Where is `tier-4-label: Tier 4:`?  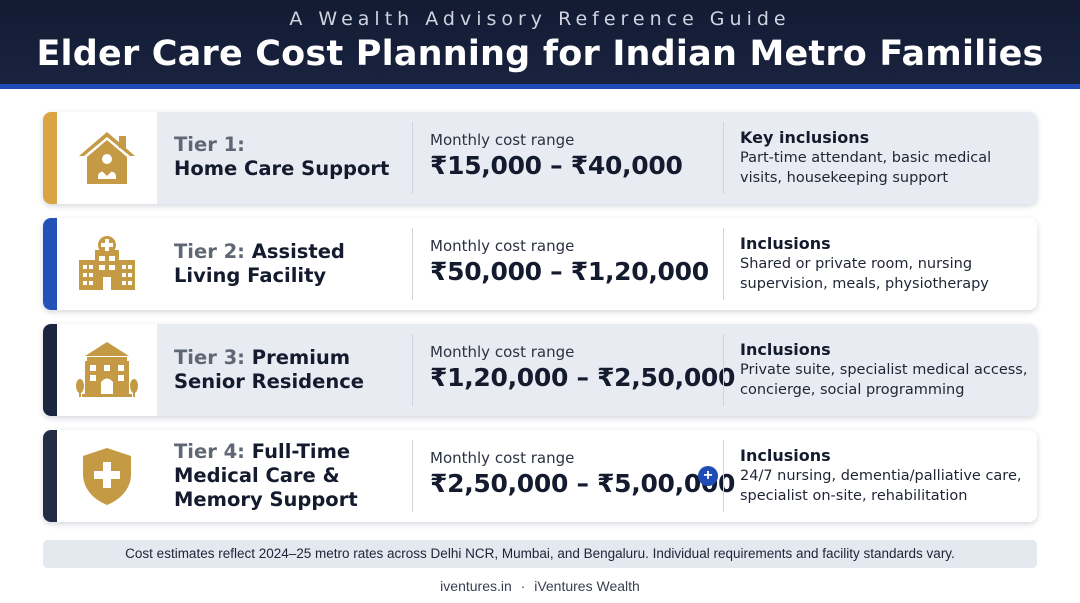 tier-4-label: Tier 4: is located at coordinates (209, 451).